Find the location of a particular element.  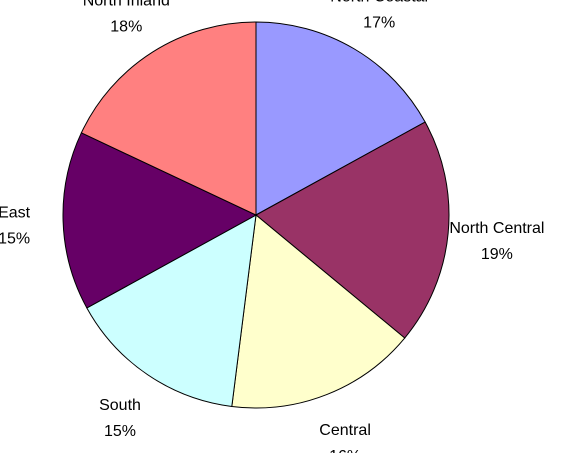

slice-percent: 18% is located at coordinates (126, 27).